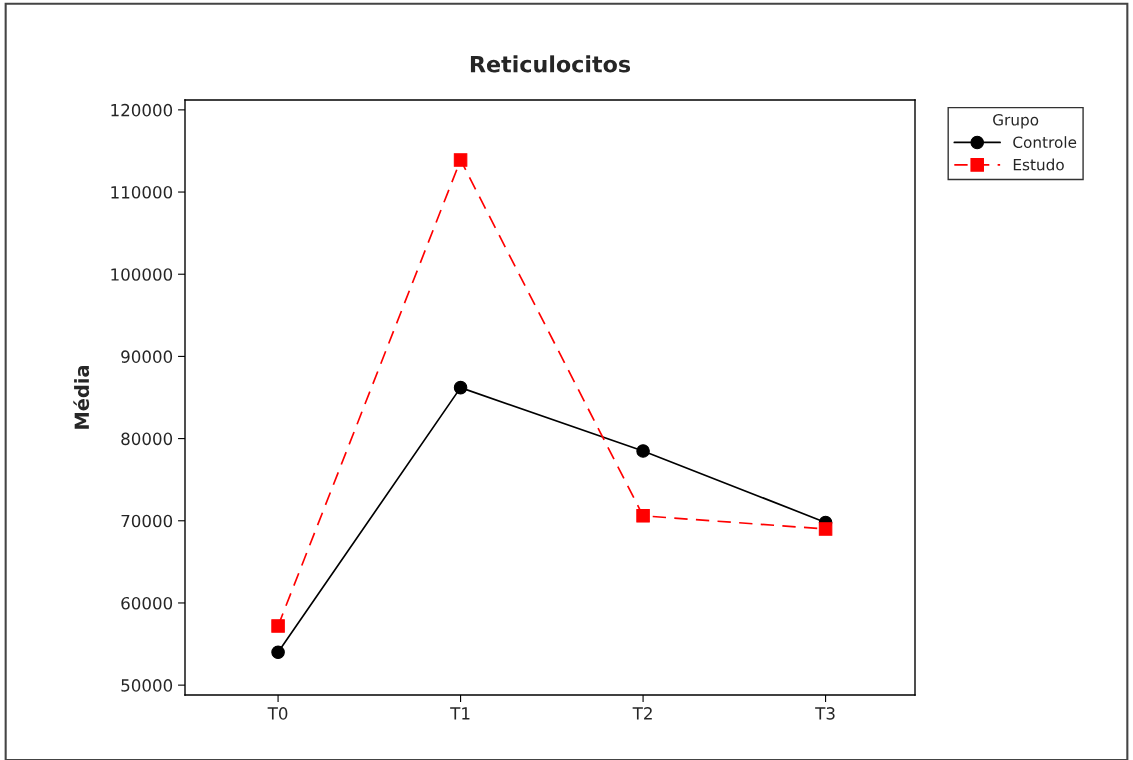 Image resolution: width=1133 pixels, height=760 pixels. I want to click on y-axis-title: Média, so click(81, 397).